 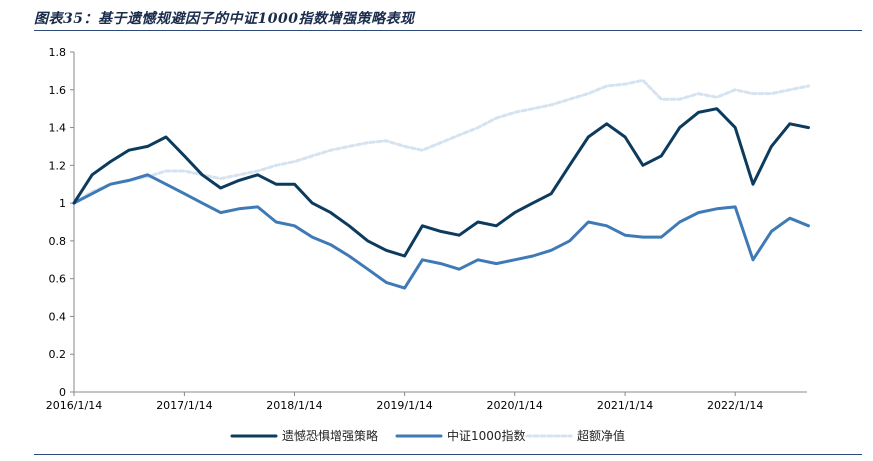 What do you see at coordinates (625, 405) in the screenshot?
I see `x-tick-label: 2021/1/14` at bounding box center [625, 405].